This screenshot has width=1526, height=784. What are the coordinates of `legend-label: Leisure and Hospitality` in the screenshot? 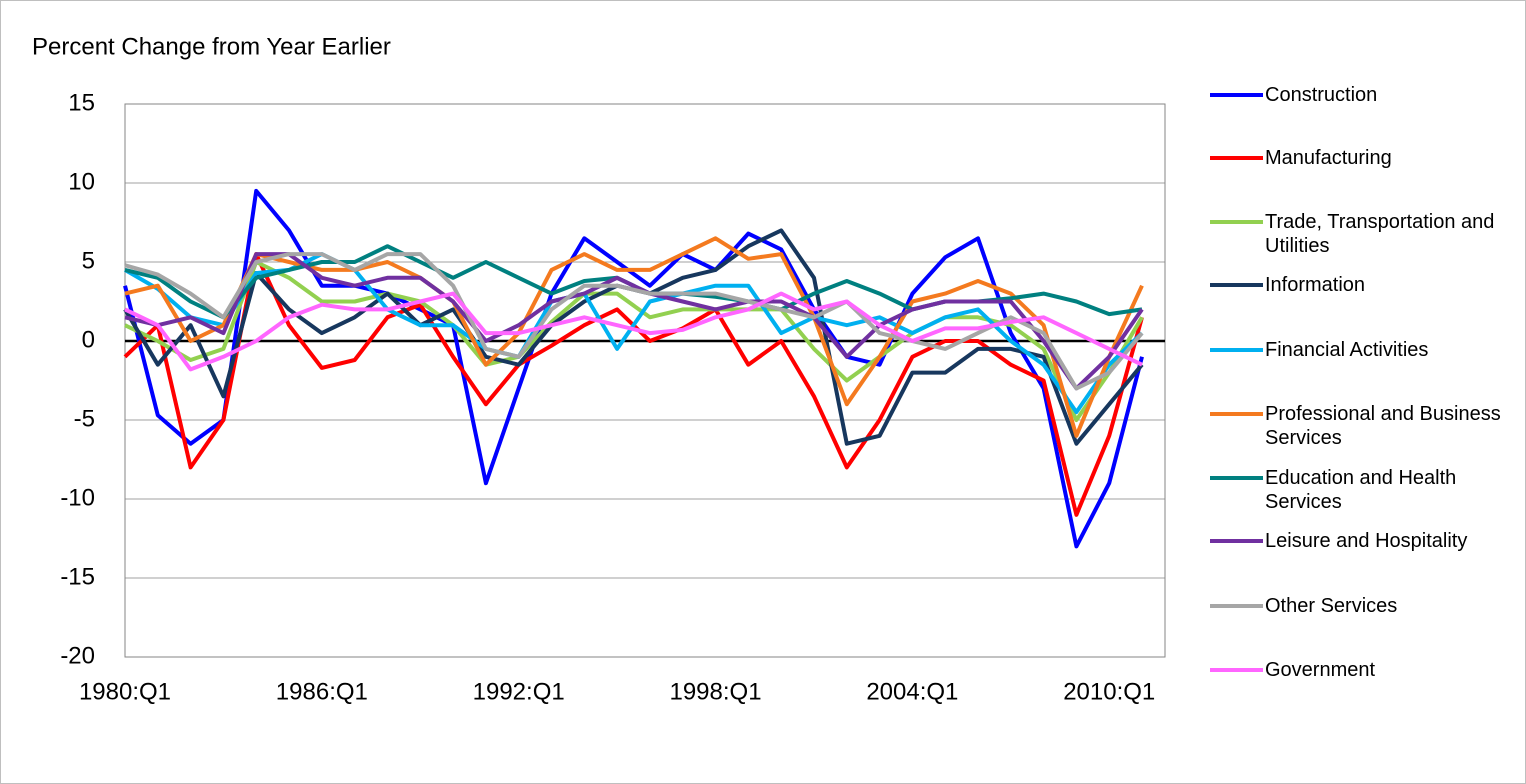 It's located at (1366, 541).